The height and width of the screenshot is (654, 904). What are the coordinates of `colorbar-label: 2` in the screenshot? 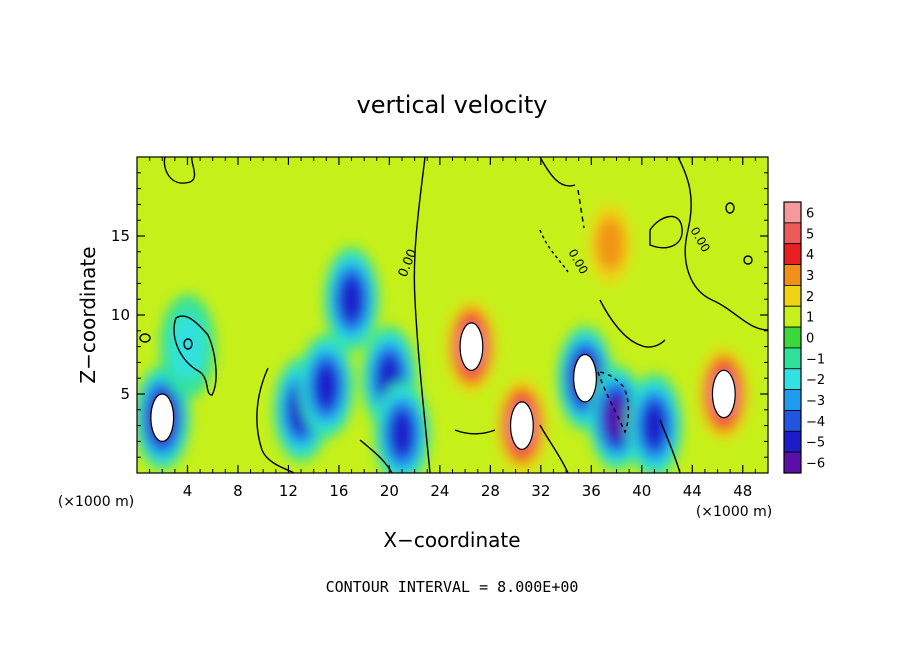 It's located at (810, 297).